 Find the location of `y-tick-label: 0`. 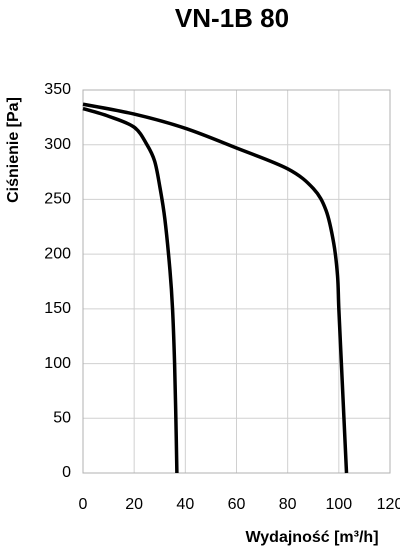

y-tick-label: 0 is located at coordinates (66, 472).